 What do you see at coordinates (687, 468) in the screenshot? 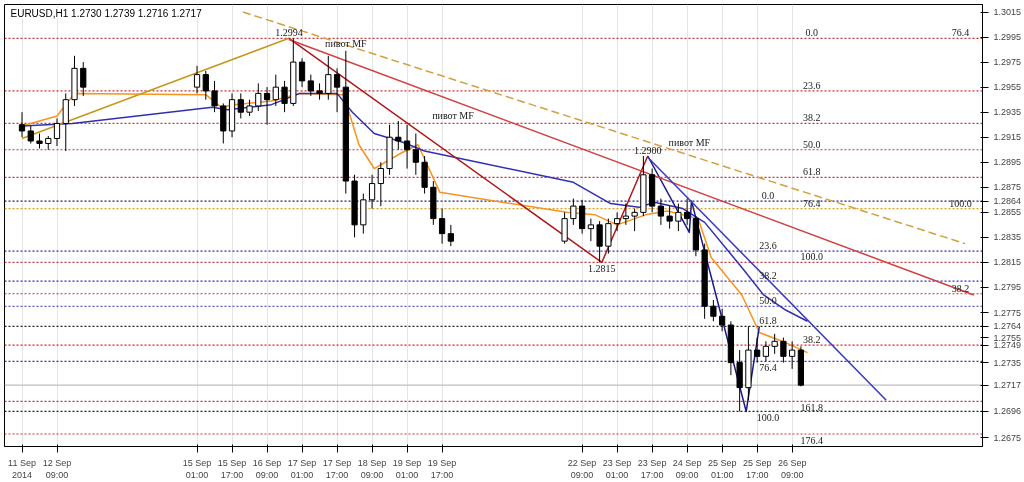
I see `x-tick-label: 24 Sep 09:00` at bounding box center [687, 468].